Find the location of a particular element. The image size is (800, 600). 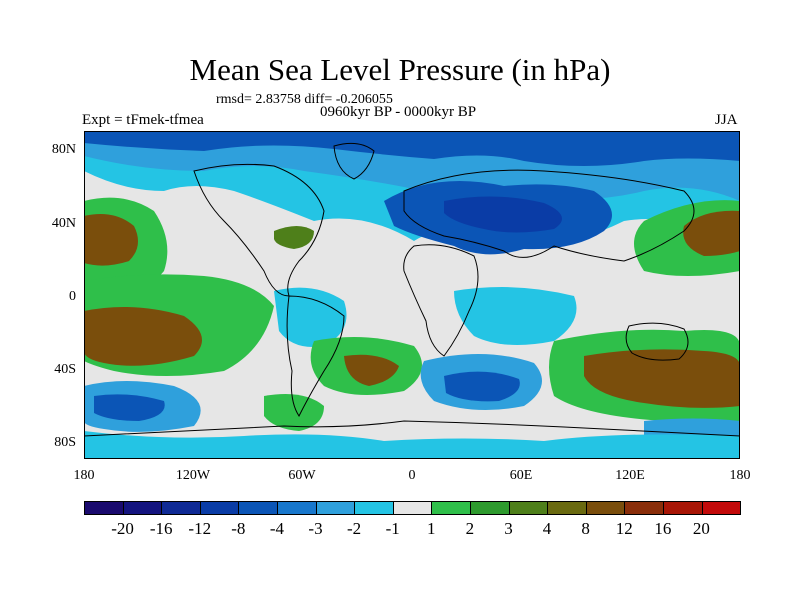

season-label: JJA is located at coordinates (726, 120).